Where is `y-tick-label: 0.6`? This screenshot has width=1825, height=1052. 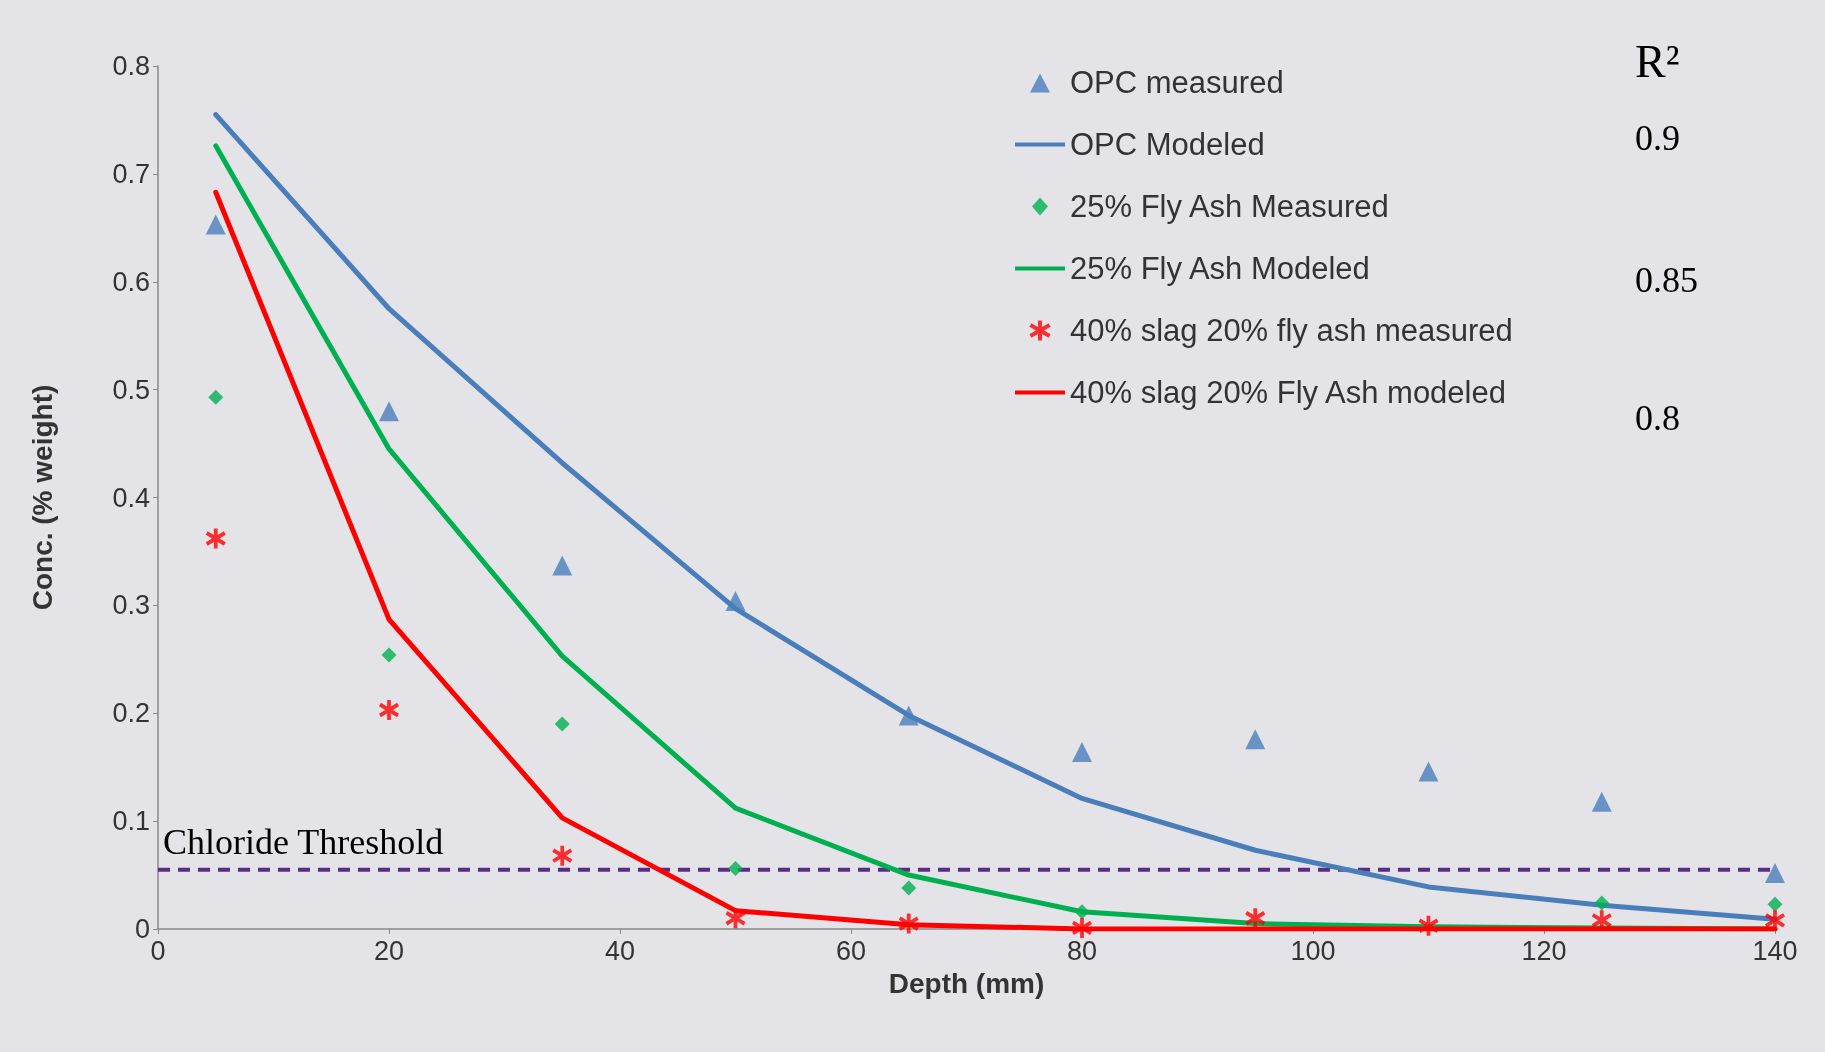 y-tick-label: 0.6 is located at coordinates (131, 281).